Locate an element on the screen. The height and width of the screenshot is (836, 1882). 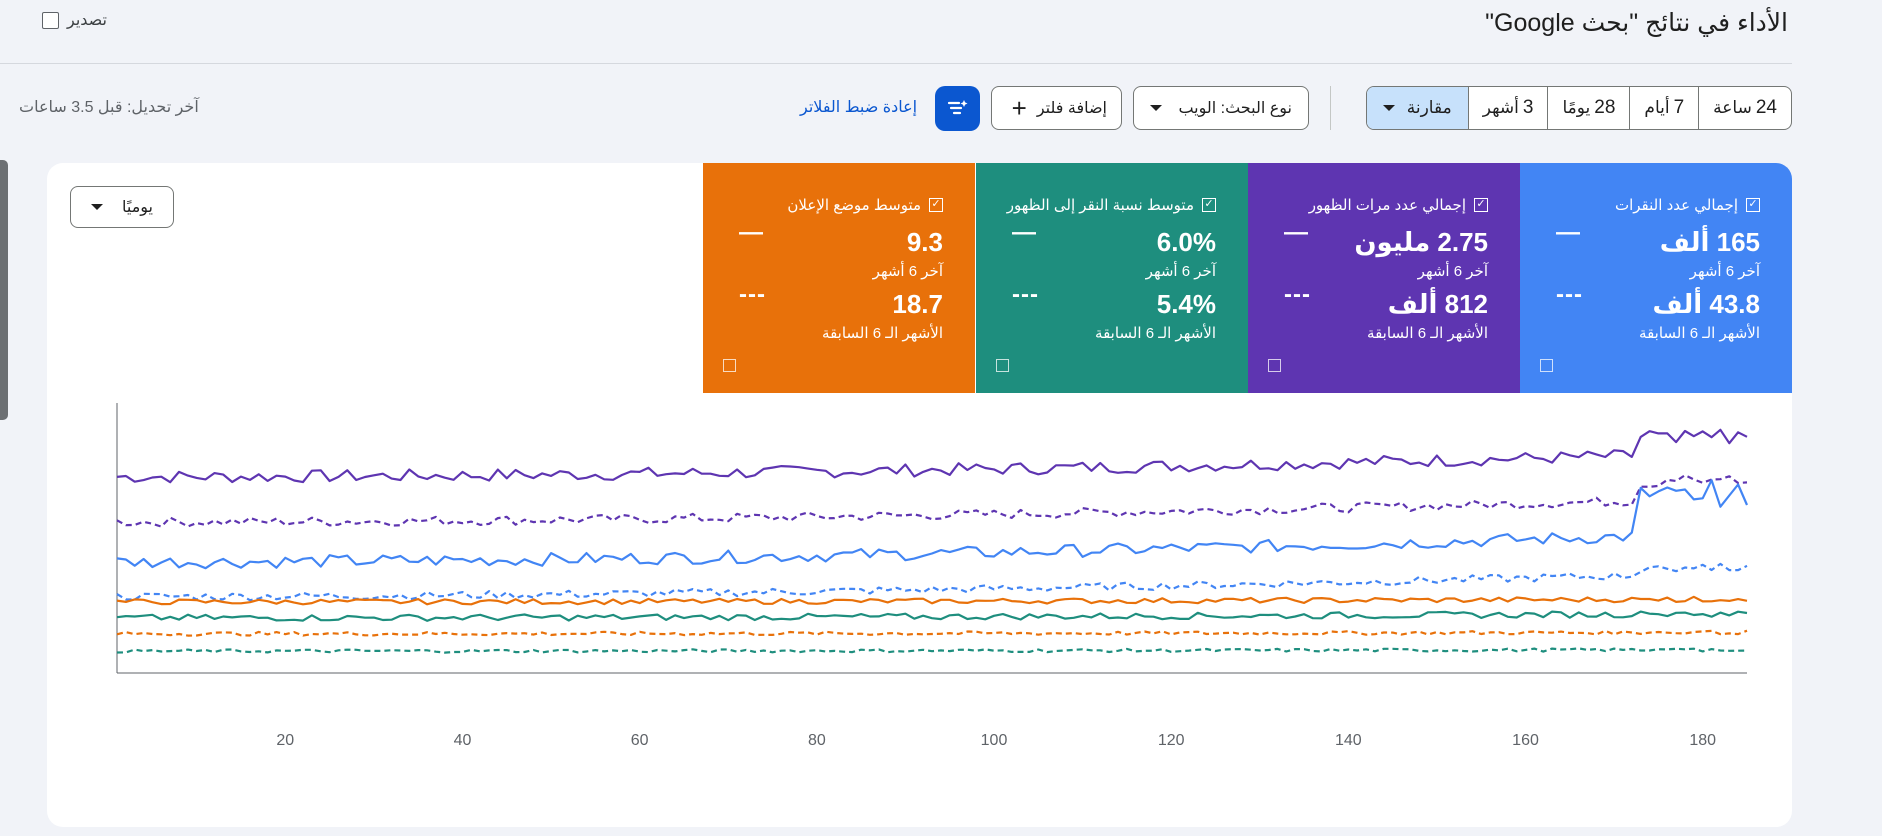
x-tick-label: 140 is located at coordinates (1348, 740).